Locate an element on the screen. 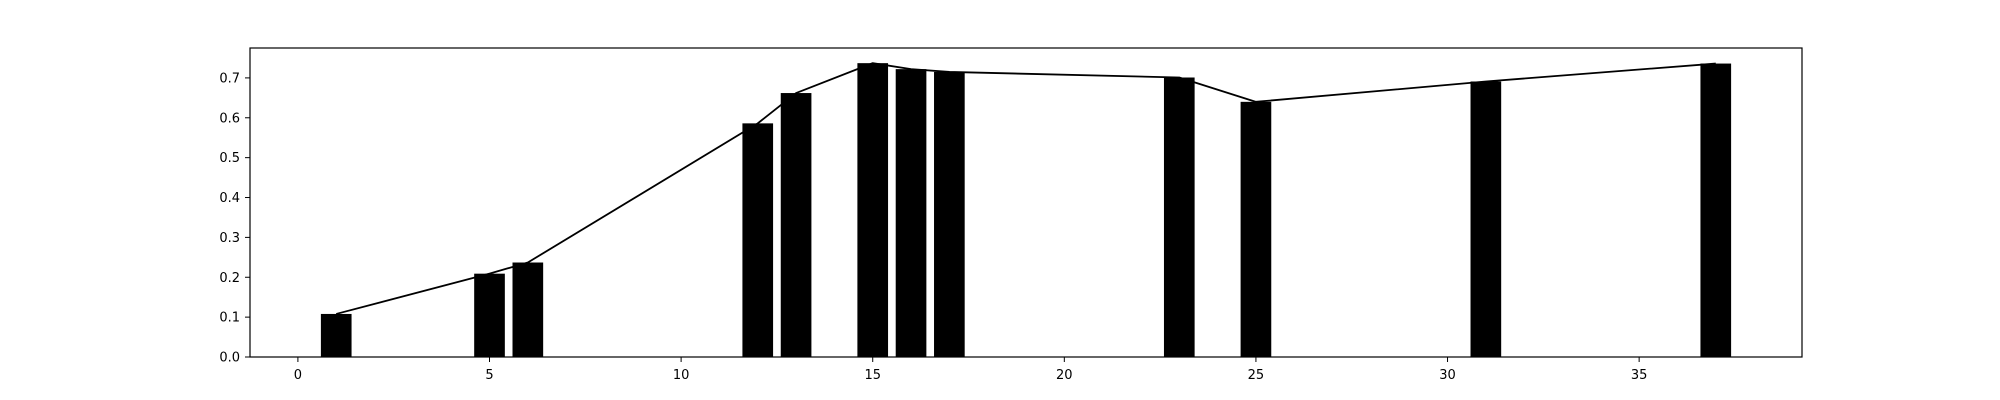 The image size is (2000, 400). x-tick-label-30: 30 is located at coordinates (1447, 375).